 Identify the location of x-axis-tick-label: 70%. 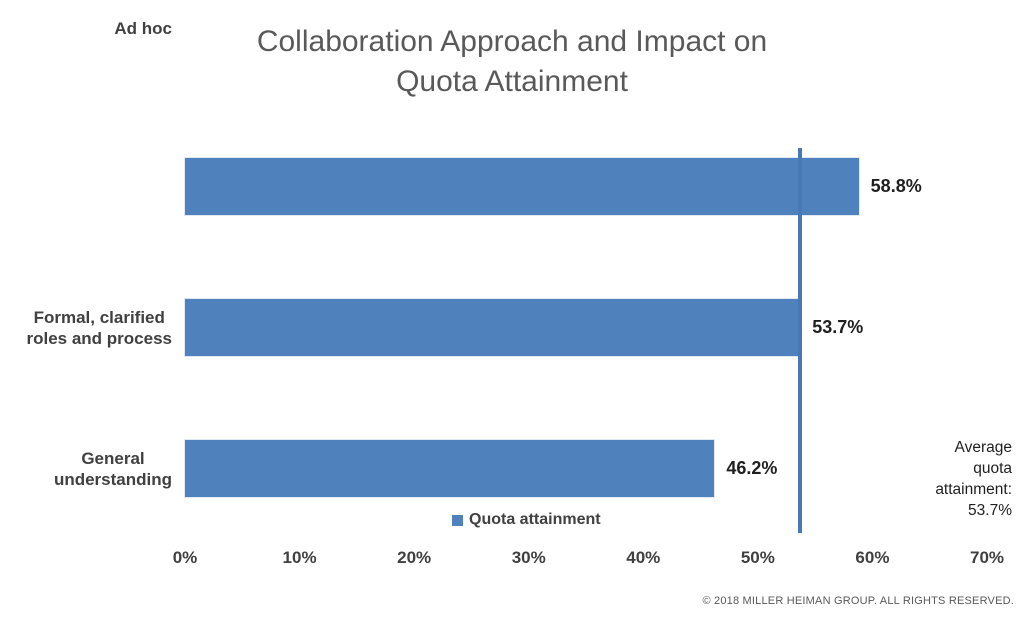
(987, 557).